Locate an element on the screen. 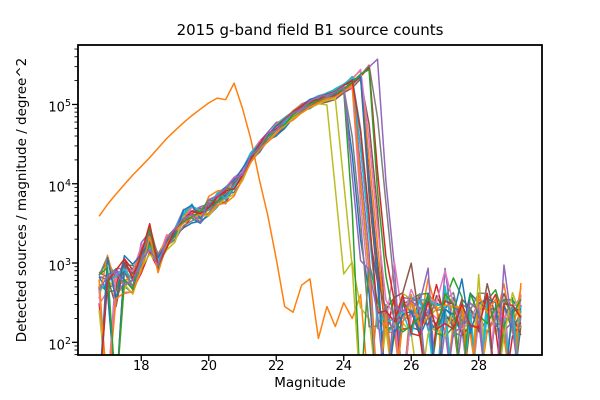 Image resolution: width=600 pixels, height=400 pixels. x-axis-label: Magnitude is located at coordinates (310, 383).